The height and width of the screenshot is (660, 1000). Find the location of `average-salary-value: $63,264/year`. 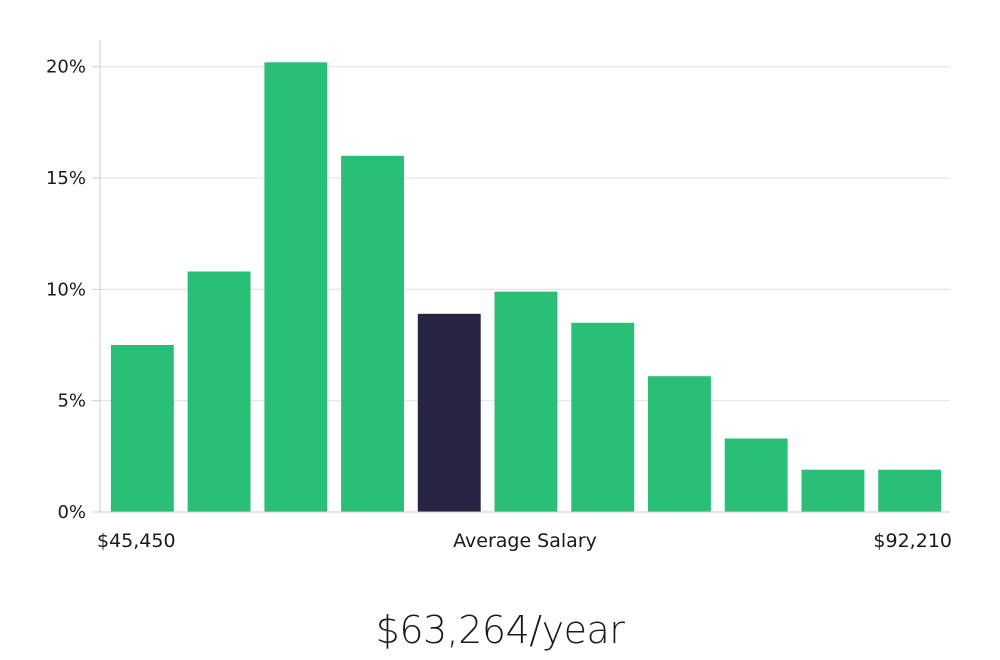

average-salary-value: $63,264/year is located at coordinates (500, 630).